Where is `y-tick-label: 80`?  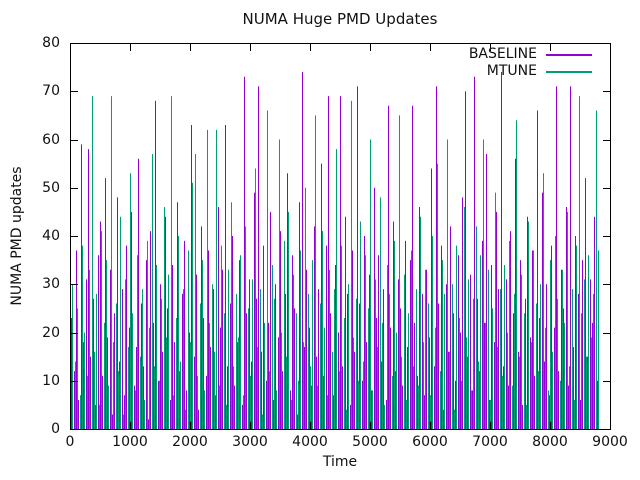
y-tick-label: 80 is located at coordinates (51, 43).